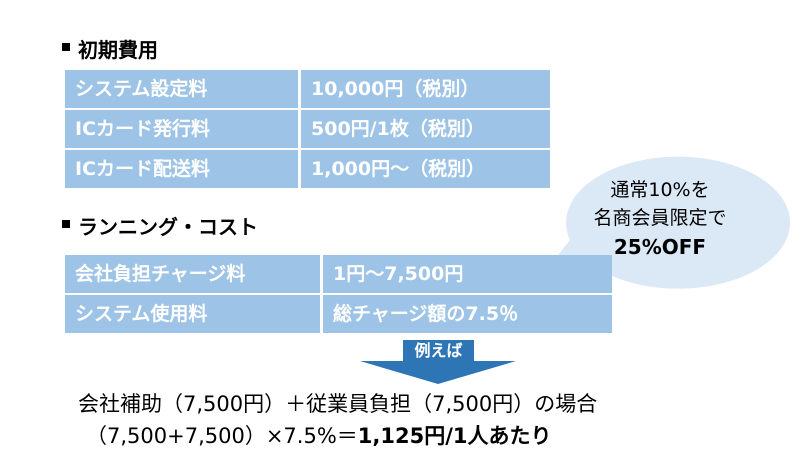  I want to click on formula: （7,500+7,500）×7.5%＝, so click(222, 436).